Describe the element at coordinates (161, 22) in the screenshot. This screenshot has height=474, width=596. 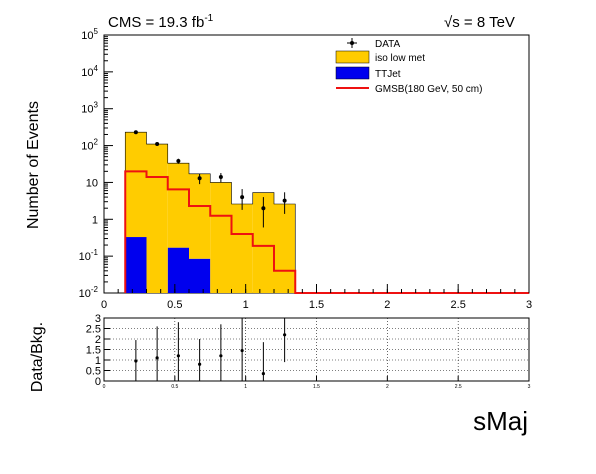
I see `luminosity-label: CMS = 19.3 fb-1` at that location.